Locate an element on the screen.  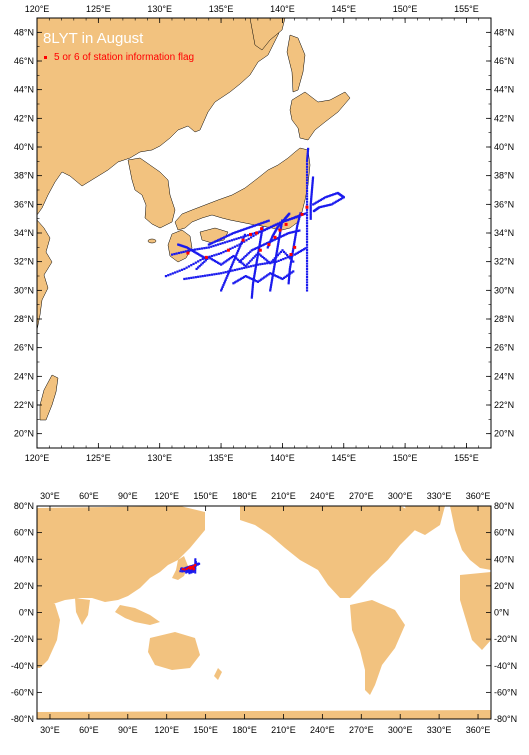
global-flag-point is located at coordinates (193, 569).